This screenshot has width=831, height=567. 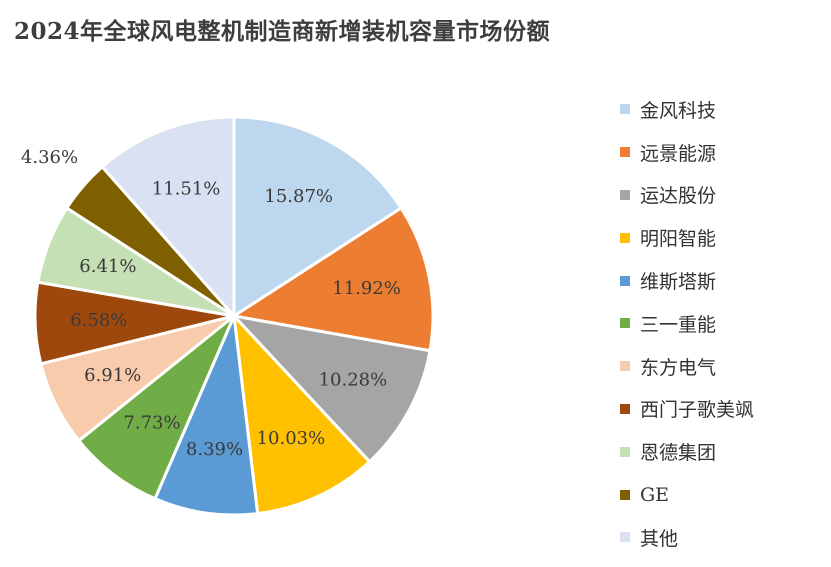 What do you see at coordinates (722, 237) in the screenshot?
I see `legend-item: 明阳智能` at bounding box center [722, 237].